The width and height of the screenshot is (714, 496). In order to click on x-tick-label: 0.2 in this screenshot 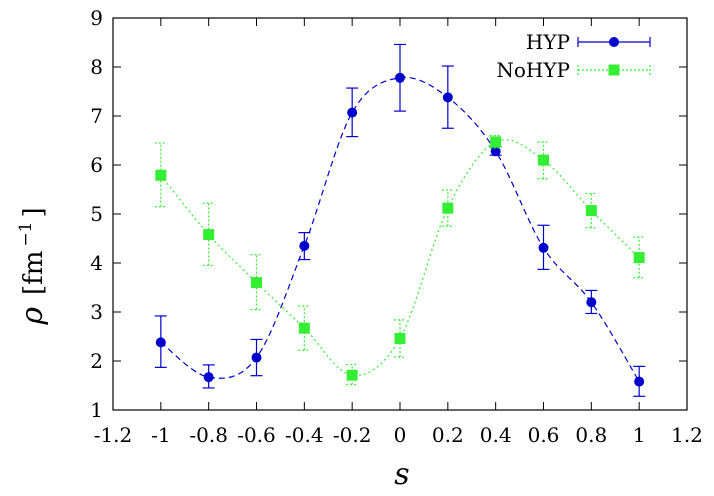, I will do `click(448, 435)`.